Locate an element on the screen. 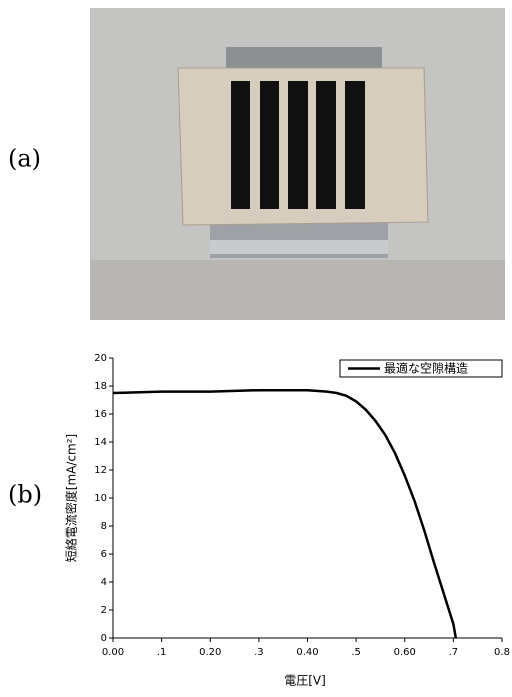  x-tick-label: .5 is located at coordinates (356, 652).